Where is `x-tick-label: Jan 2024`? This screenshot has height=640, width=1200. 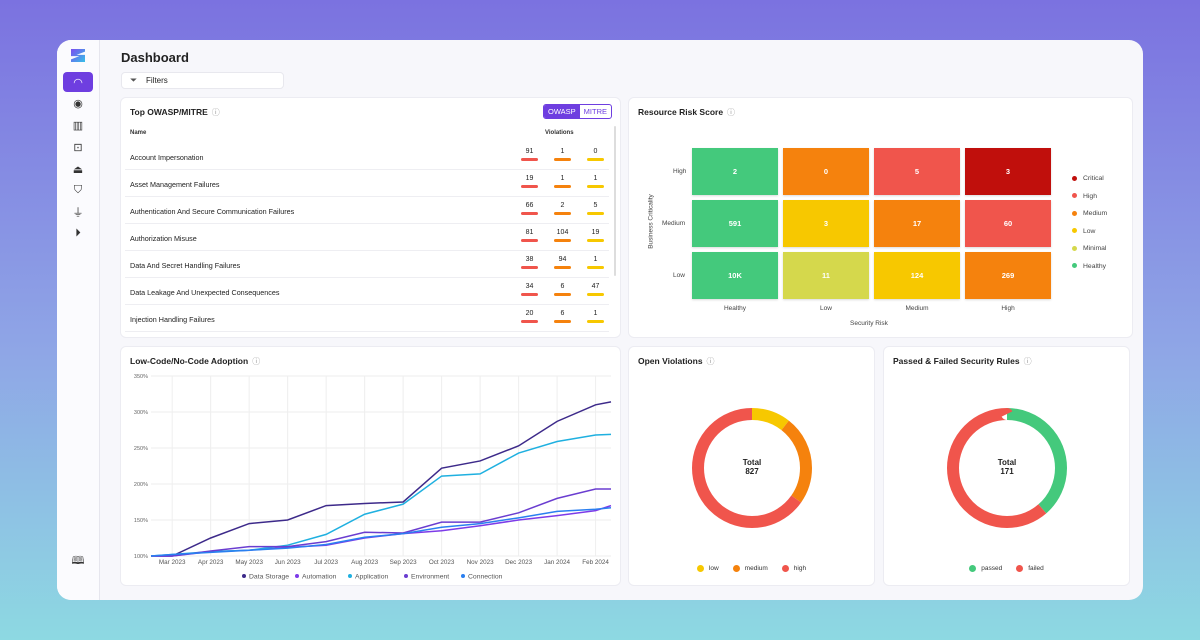
x-tick-label: Jan 2024 is located at coordinates (557, 562).